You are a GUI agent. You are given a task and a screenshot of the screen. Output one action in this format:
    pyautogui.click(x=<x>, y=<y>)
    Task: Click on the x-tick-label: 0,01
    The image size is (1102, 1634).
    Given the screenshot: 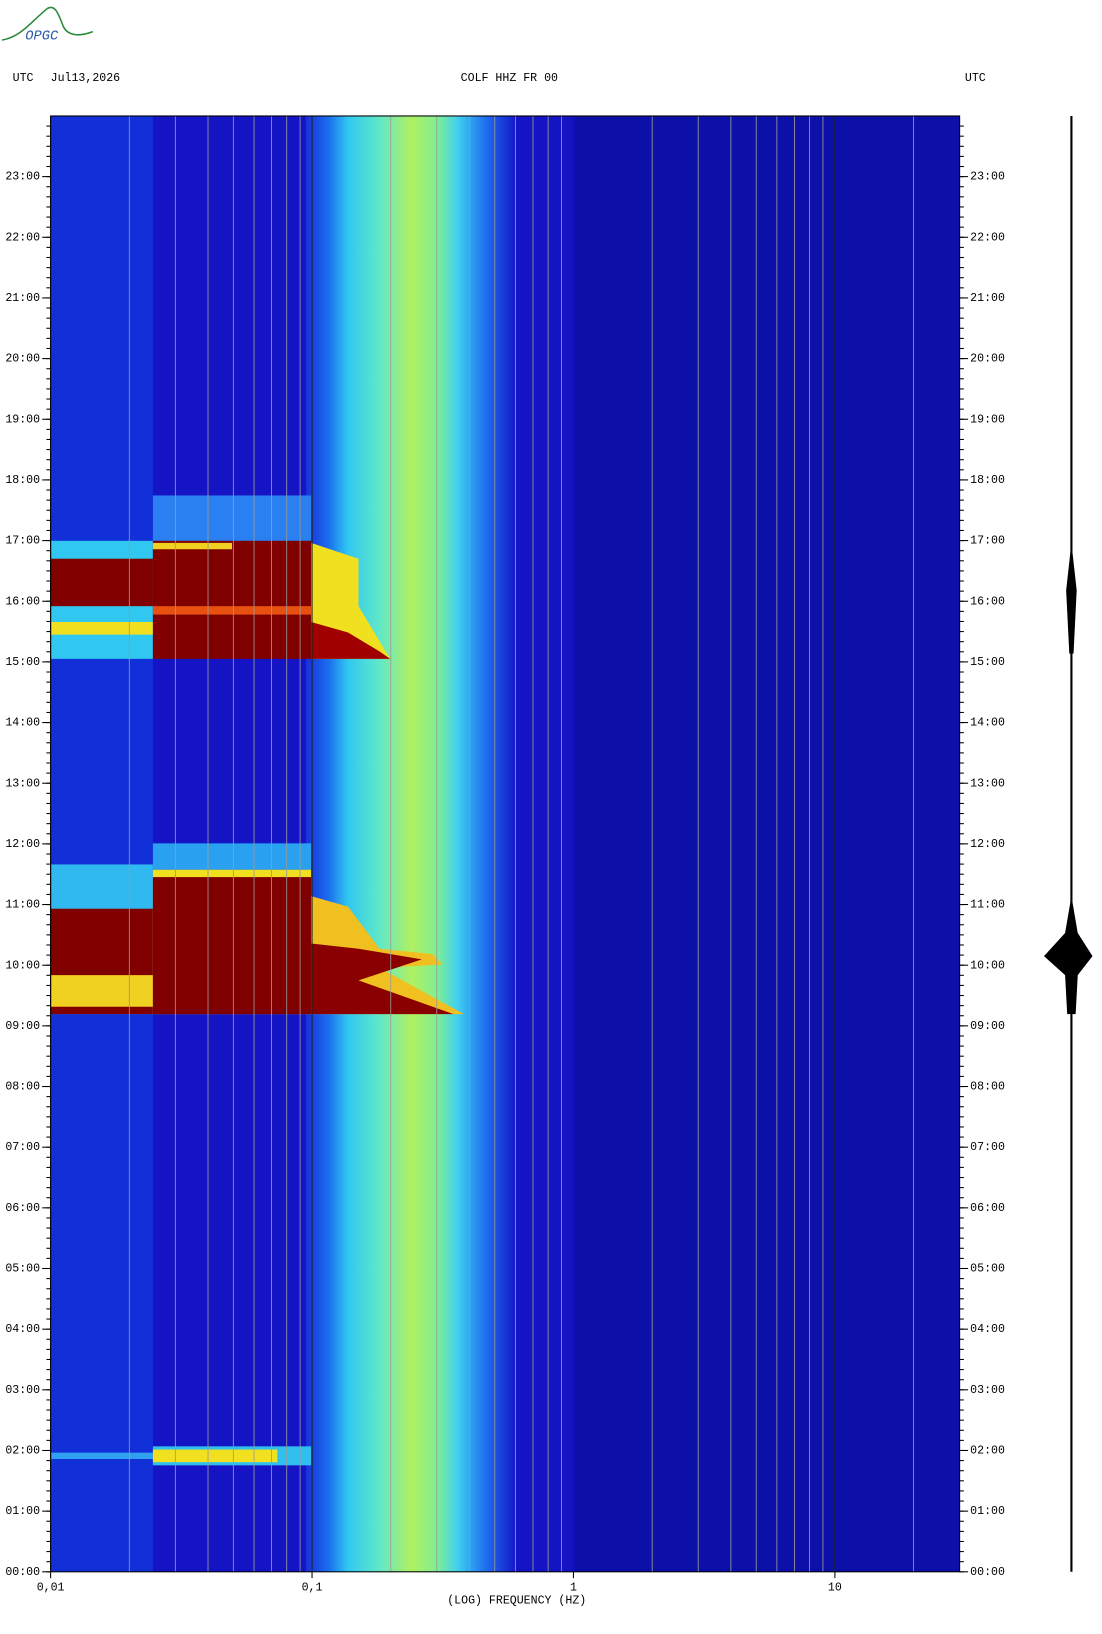 What is the action you would take?
    pyautogui.click(x=51, y=1588)
    